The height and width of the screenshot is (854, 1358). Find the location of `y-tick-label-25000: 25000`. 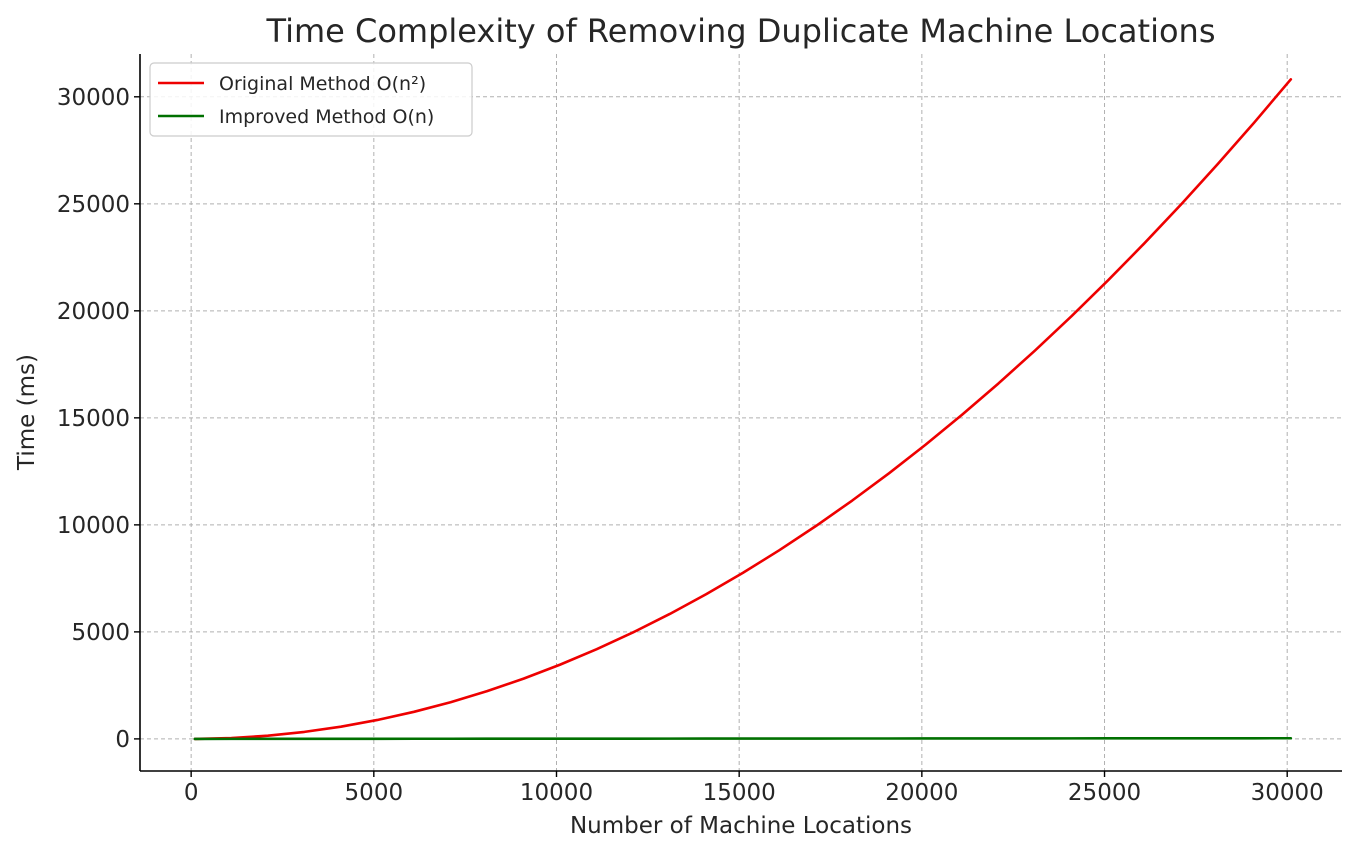

y-tick-label-25000: 25000 is located at coordinates (93, 205).